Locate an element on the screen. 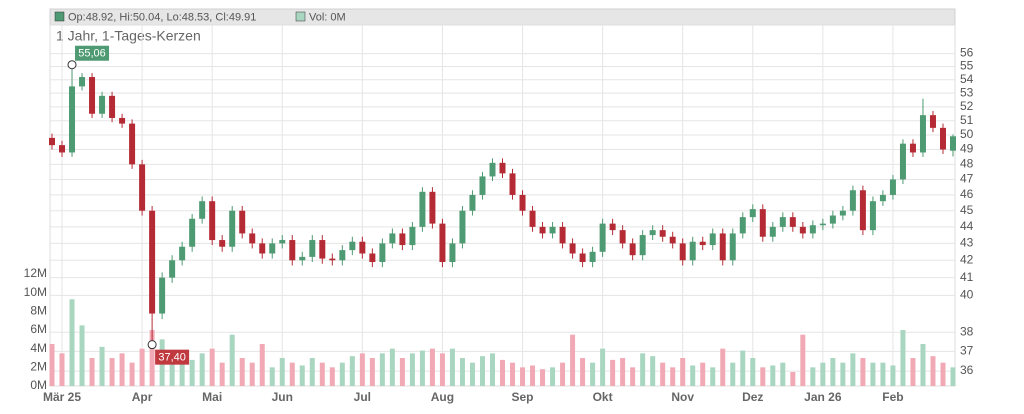 The width and height of the screenshot is (1024, 414). y-tick-label: 37 is located at coordinates (967, 351).